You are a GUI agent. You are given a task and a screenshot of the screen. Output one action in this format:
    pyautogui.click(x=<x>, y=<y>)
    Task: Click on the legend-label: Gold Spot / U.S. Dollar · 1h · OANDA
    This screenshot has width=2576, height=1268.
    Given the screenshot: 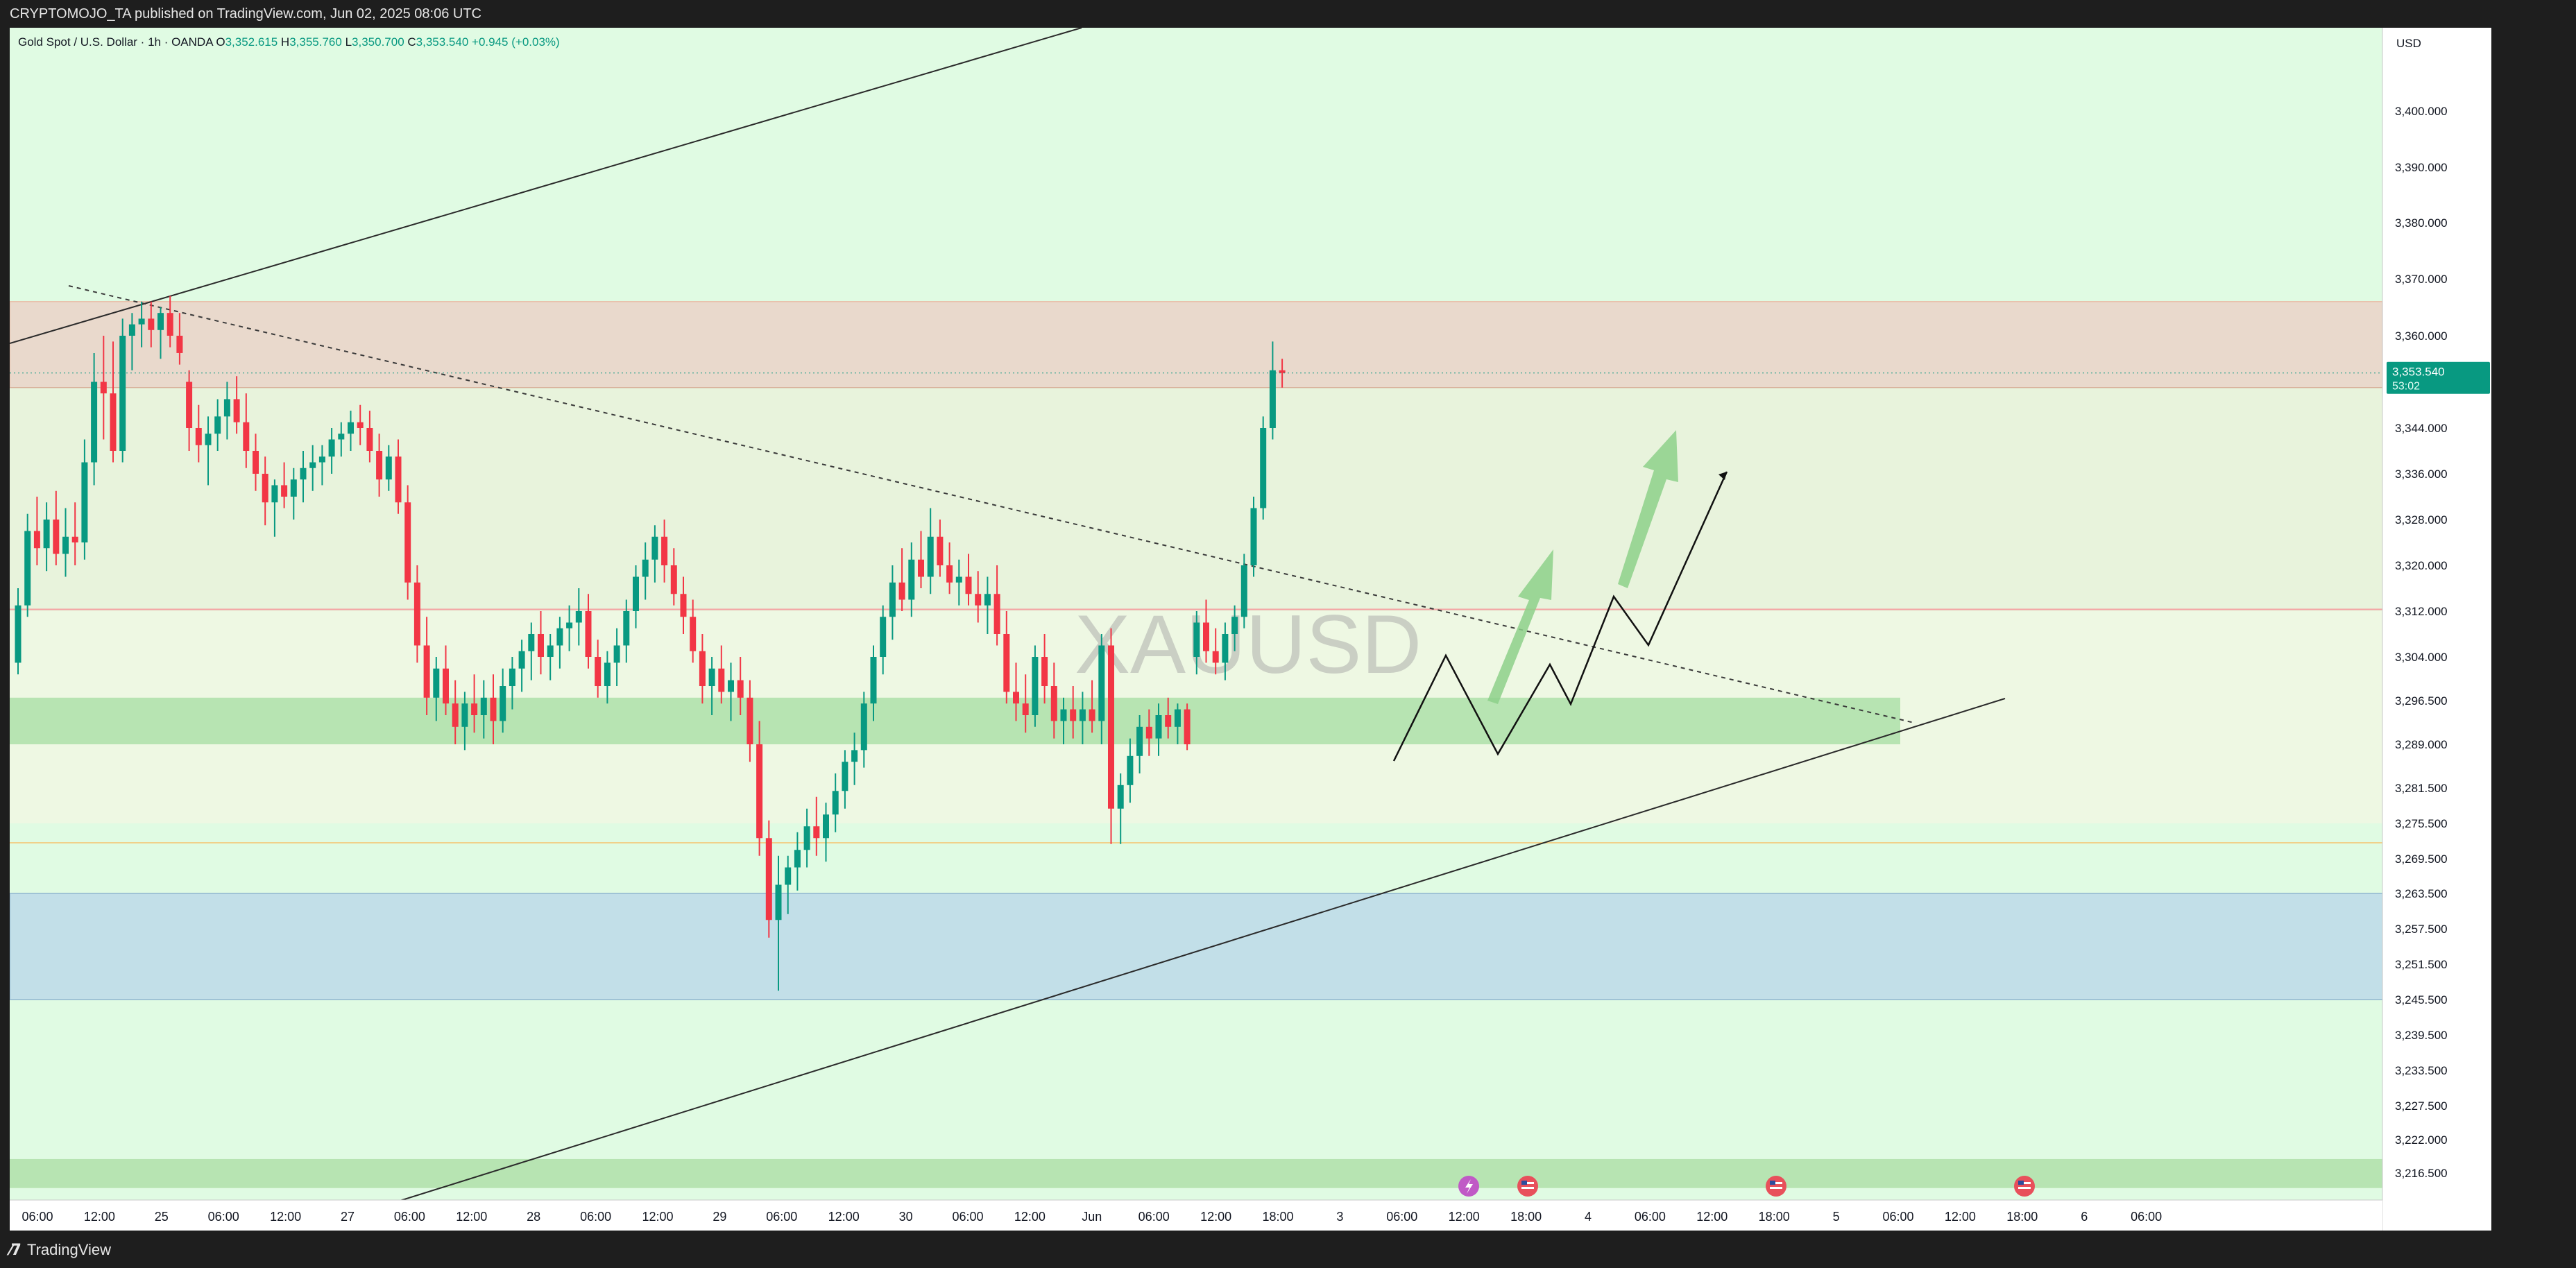 What is the action you would take?
    pyautogui.click(x=117, y=42)
    